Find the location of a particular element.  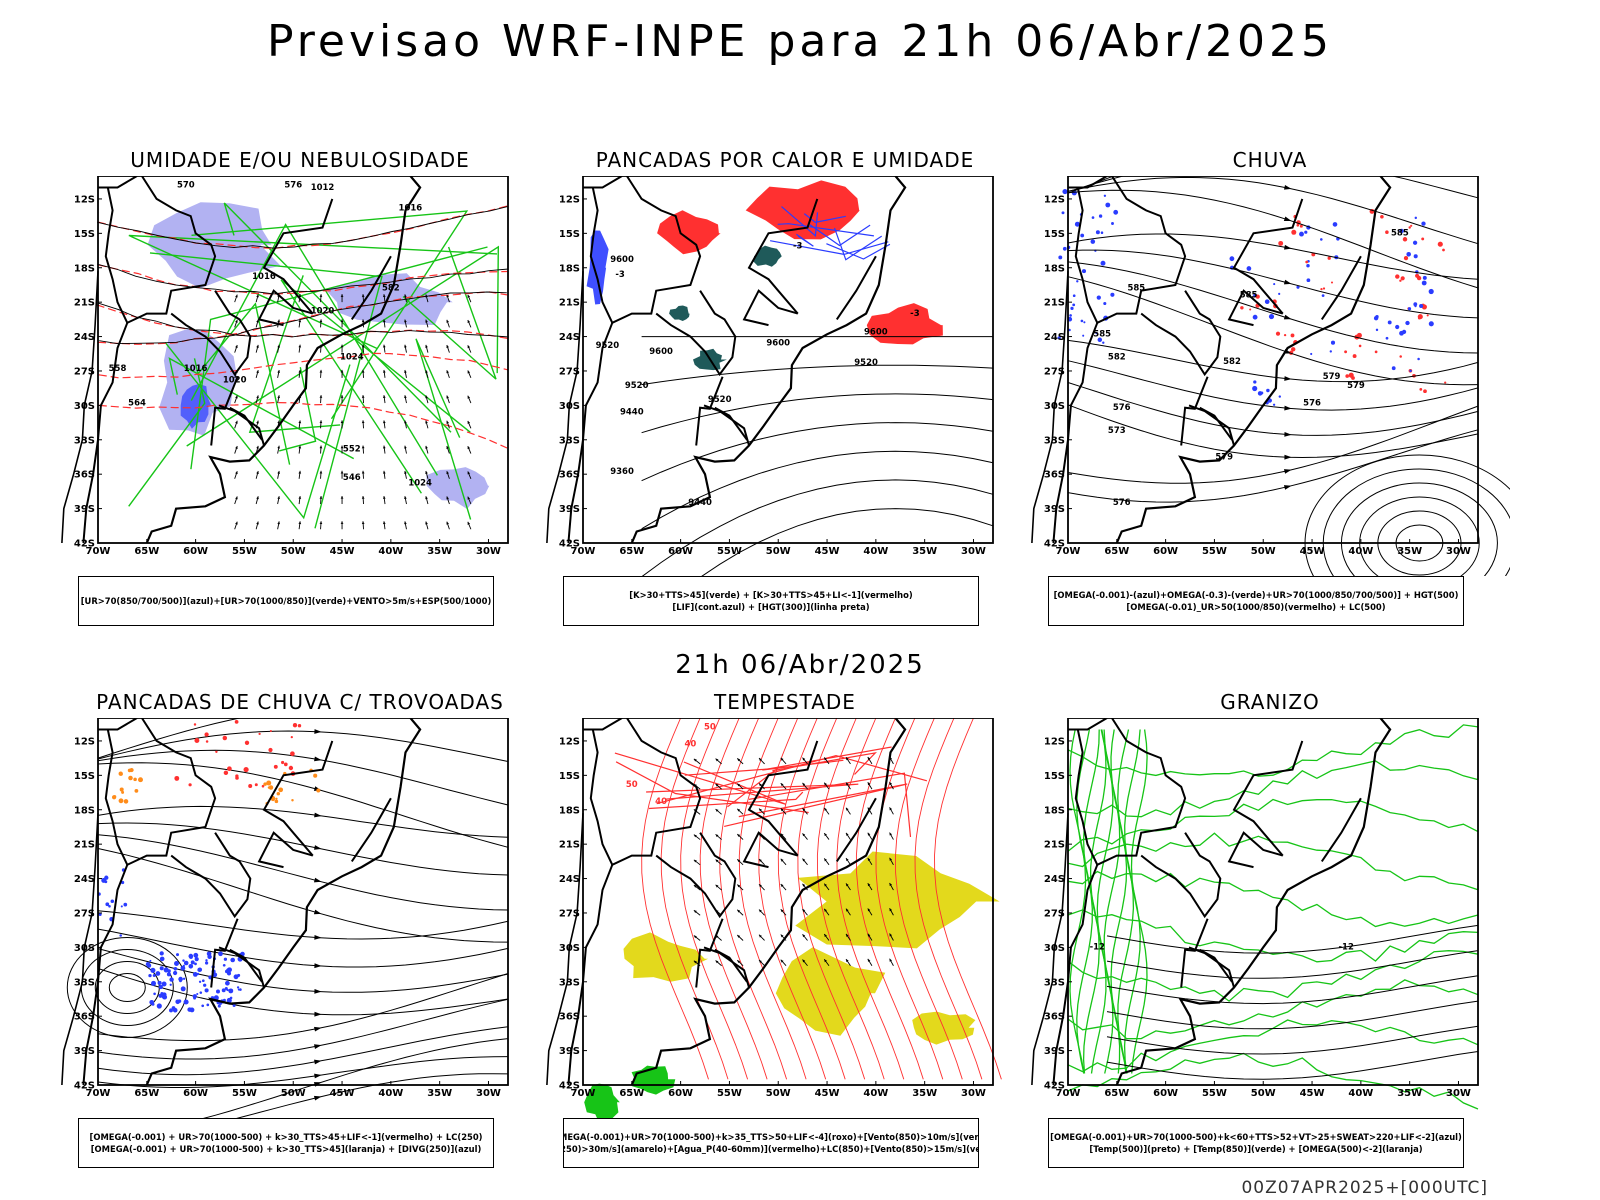

lon-label: 30W is located at coordinates (488, 1093).